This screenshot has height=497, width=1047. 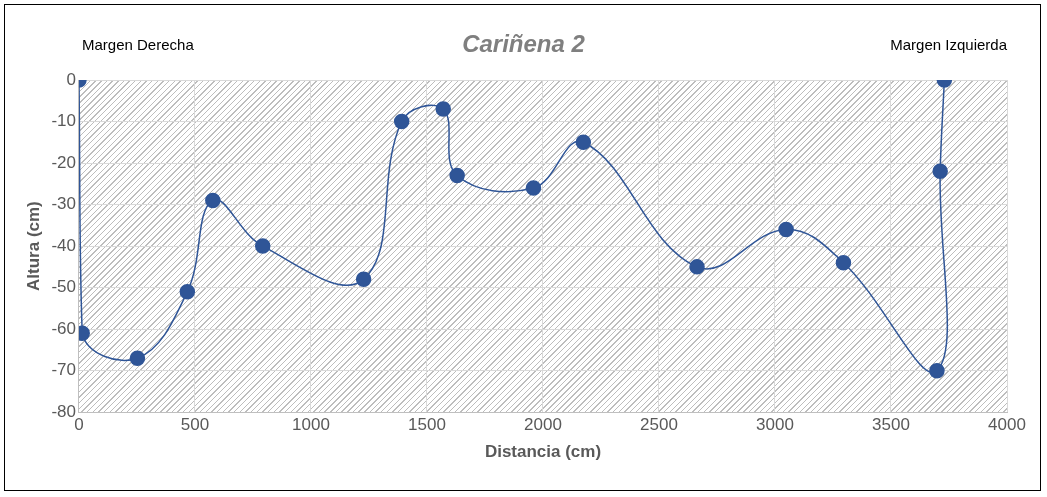 I want to click on text: Margen Derecha, so click(x=138, y=44).